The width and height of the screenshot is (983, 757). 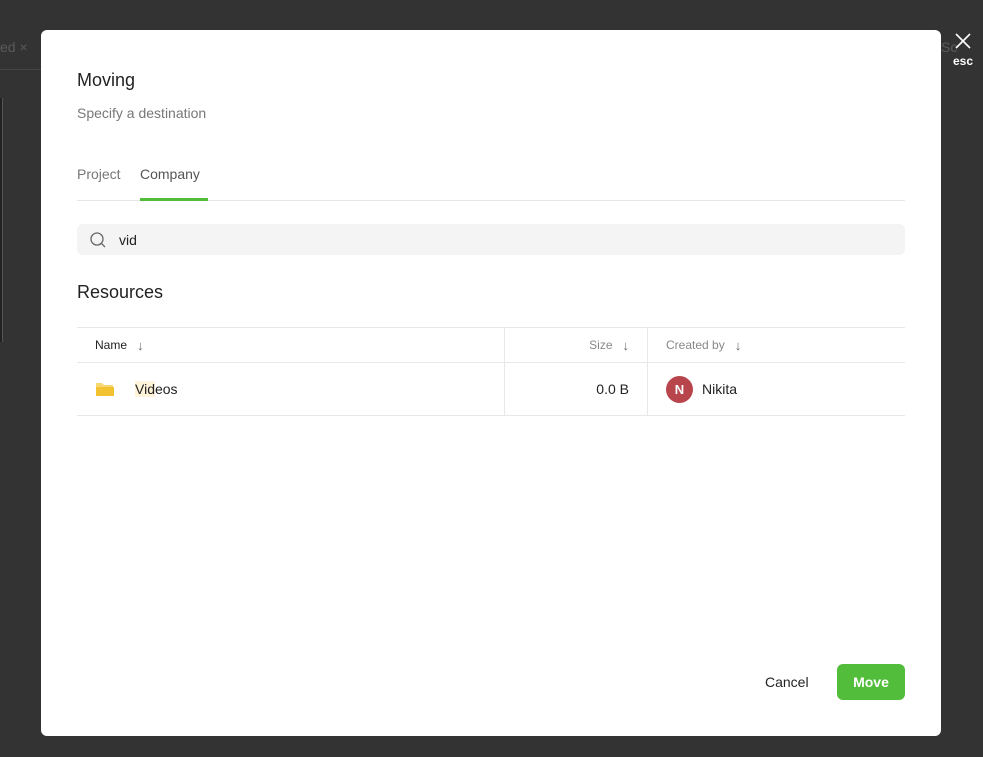 I want to click on search-box, so click(x=491, y=239).